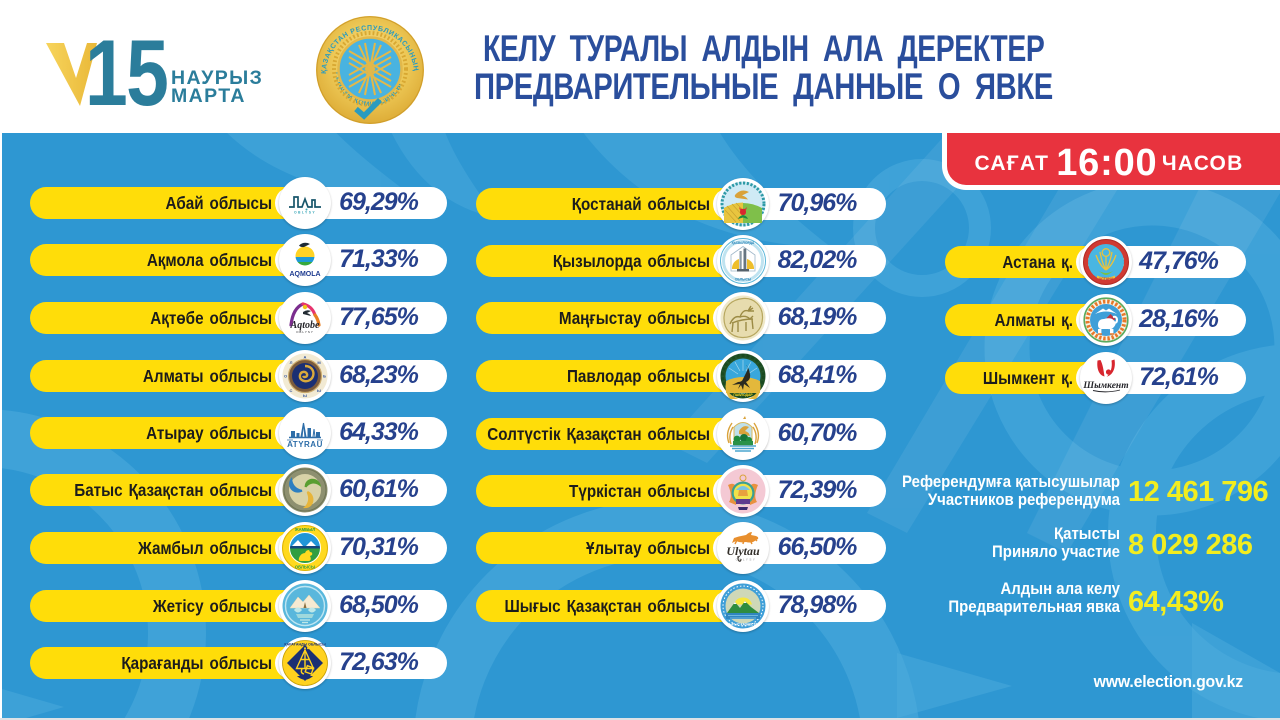 This screenshot has height=720, width=1280. I want to click on svg-text: ШЫҒЫС ҚАЗАҚСТАН, so click(743, 625).